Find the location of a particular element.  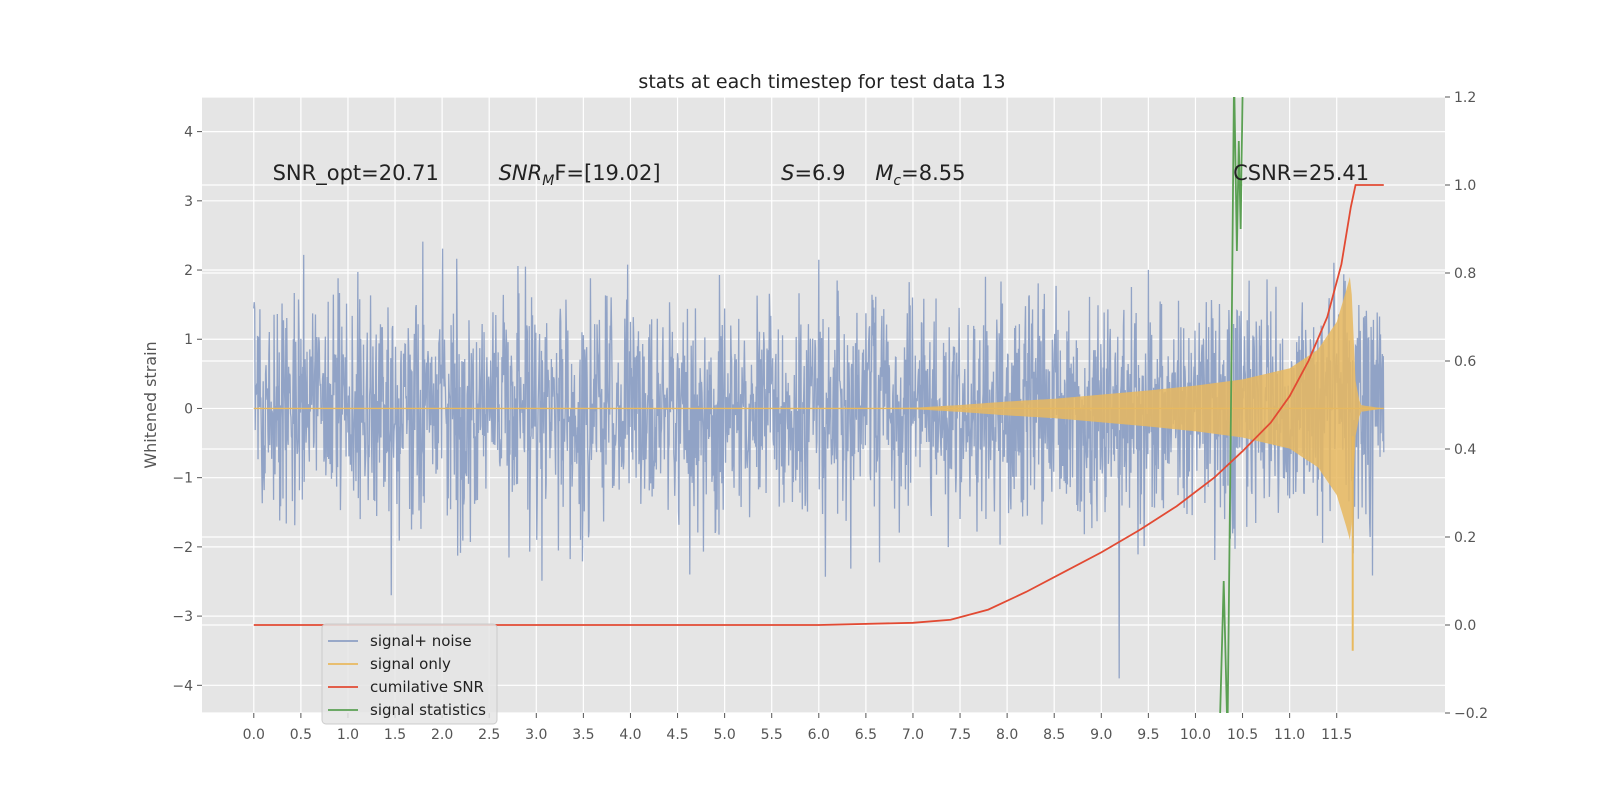

x-tick-label: 8.0 is located at coordinates (1007, 735).